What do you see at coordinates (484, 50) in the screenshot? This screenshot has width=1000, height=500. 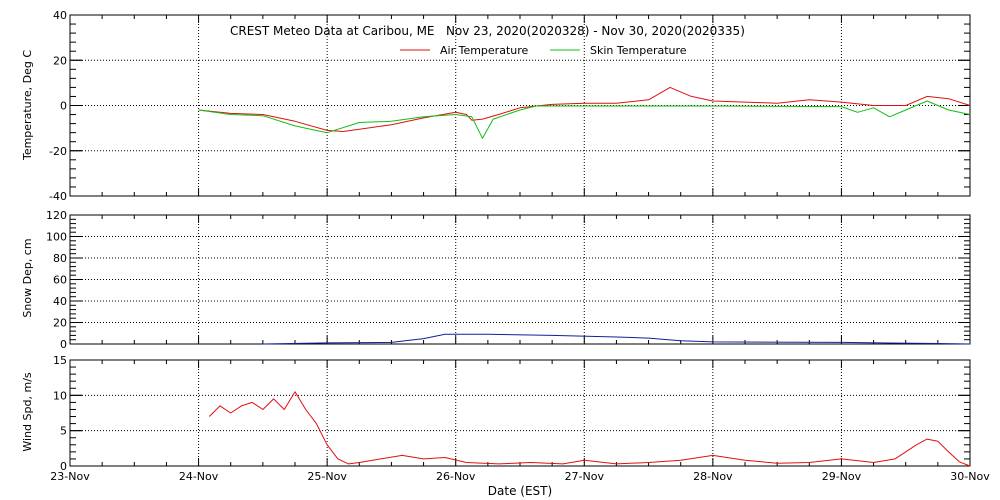 I see `legend-label-air: Air Temperature` at bounding box center [484, 50].